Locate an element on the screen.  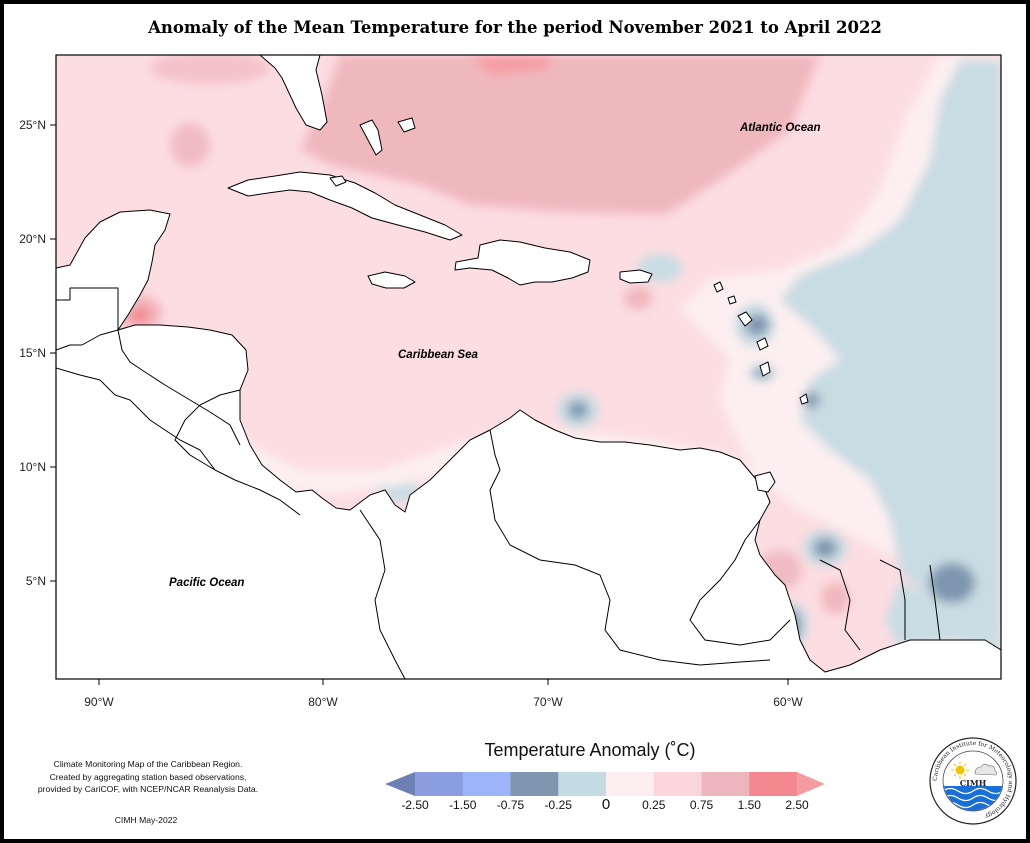
legend-tick-label: -1.50 is located at coordinates (463, 805).